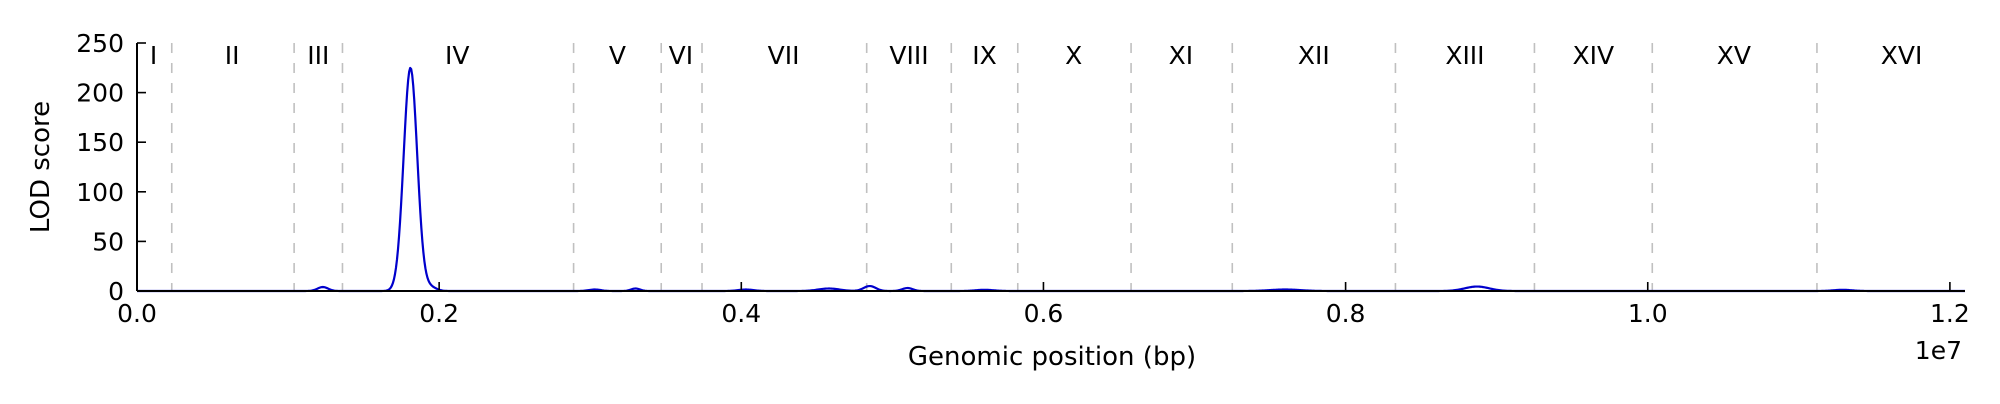 The width and height of the screenshot is (2000, 404). I want to click on x-tick-label: 0.4, so click(741, 313).